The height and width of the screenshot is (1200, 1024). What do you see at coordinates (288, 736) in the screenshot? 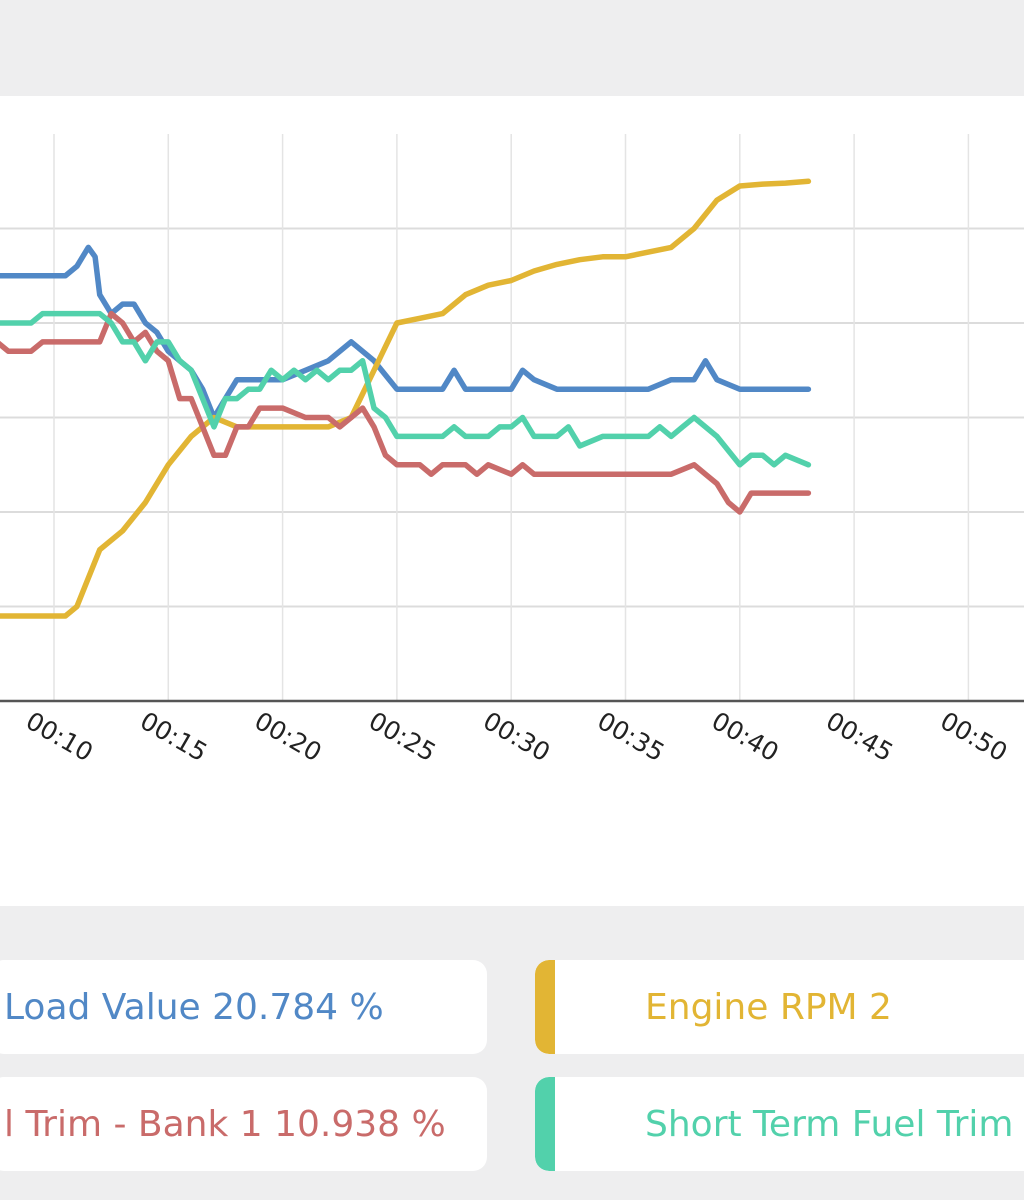
I see `x-tick-label: 00:20` at bounding box center [288, 736].